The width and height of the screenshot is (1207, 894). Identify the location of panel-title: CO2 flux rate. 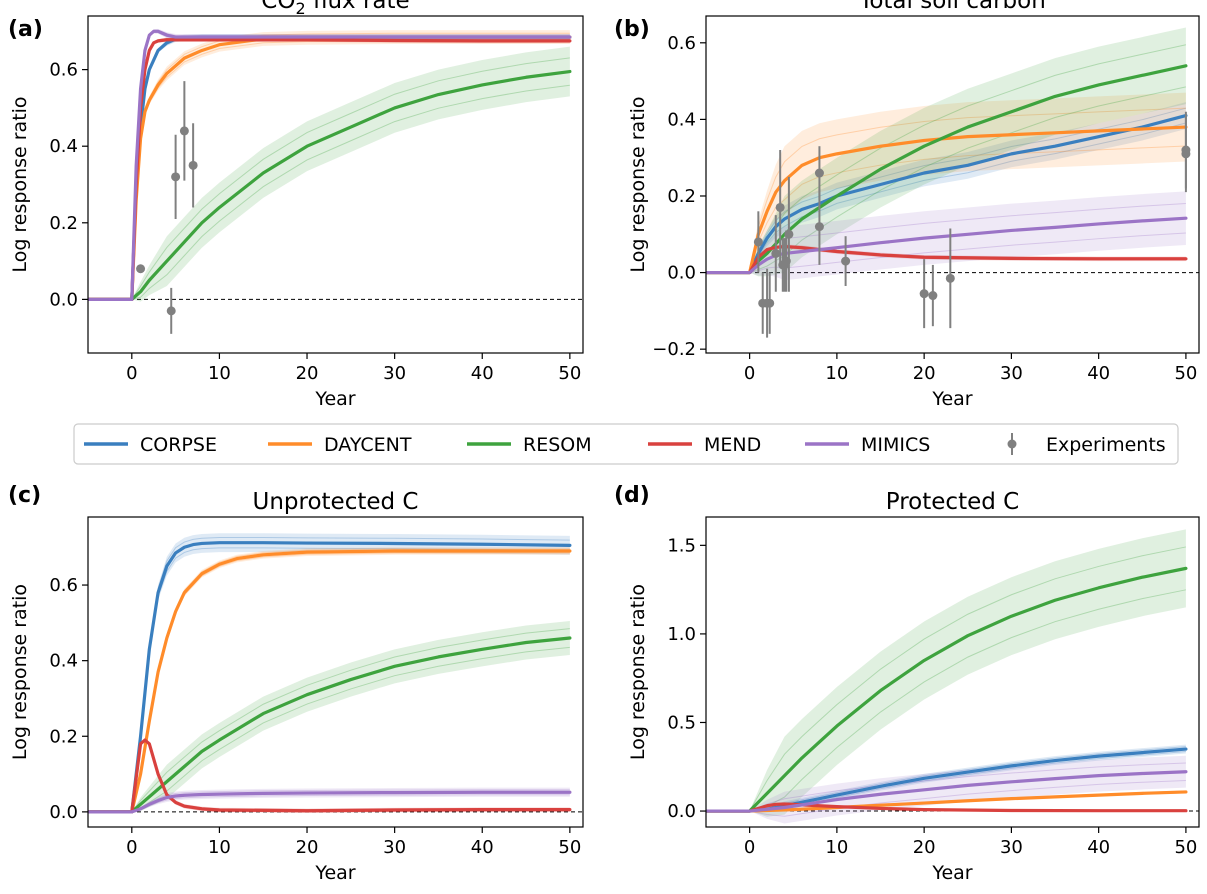
(335, 9).